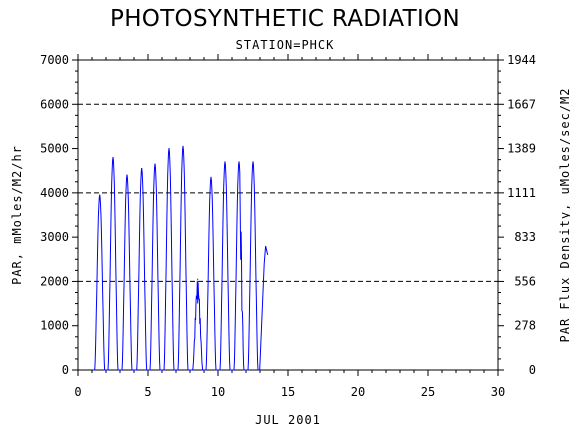 Image resolution: width=570 pixels, height=430 pixels. I want to click on y-tick-label: 3000, so click(54, 237).